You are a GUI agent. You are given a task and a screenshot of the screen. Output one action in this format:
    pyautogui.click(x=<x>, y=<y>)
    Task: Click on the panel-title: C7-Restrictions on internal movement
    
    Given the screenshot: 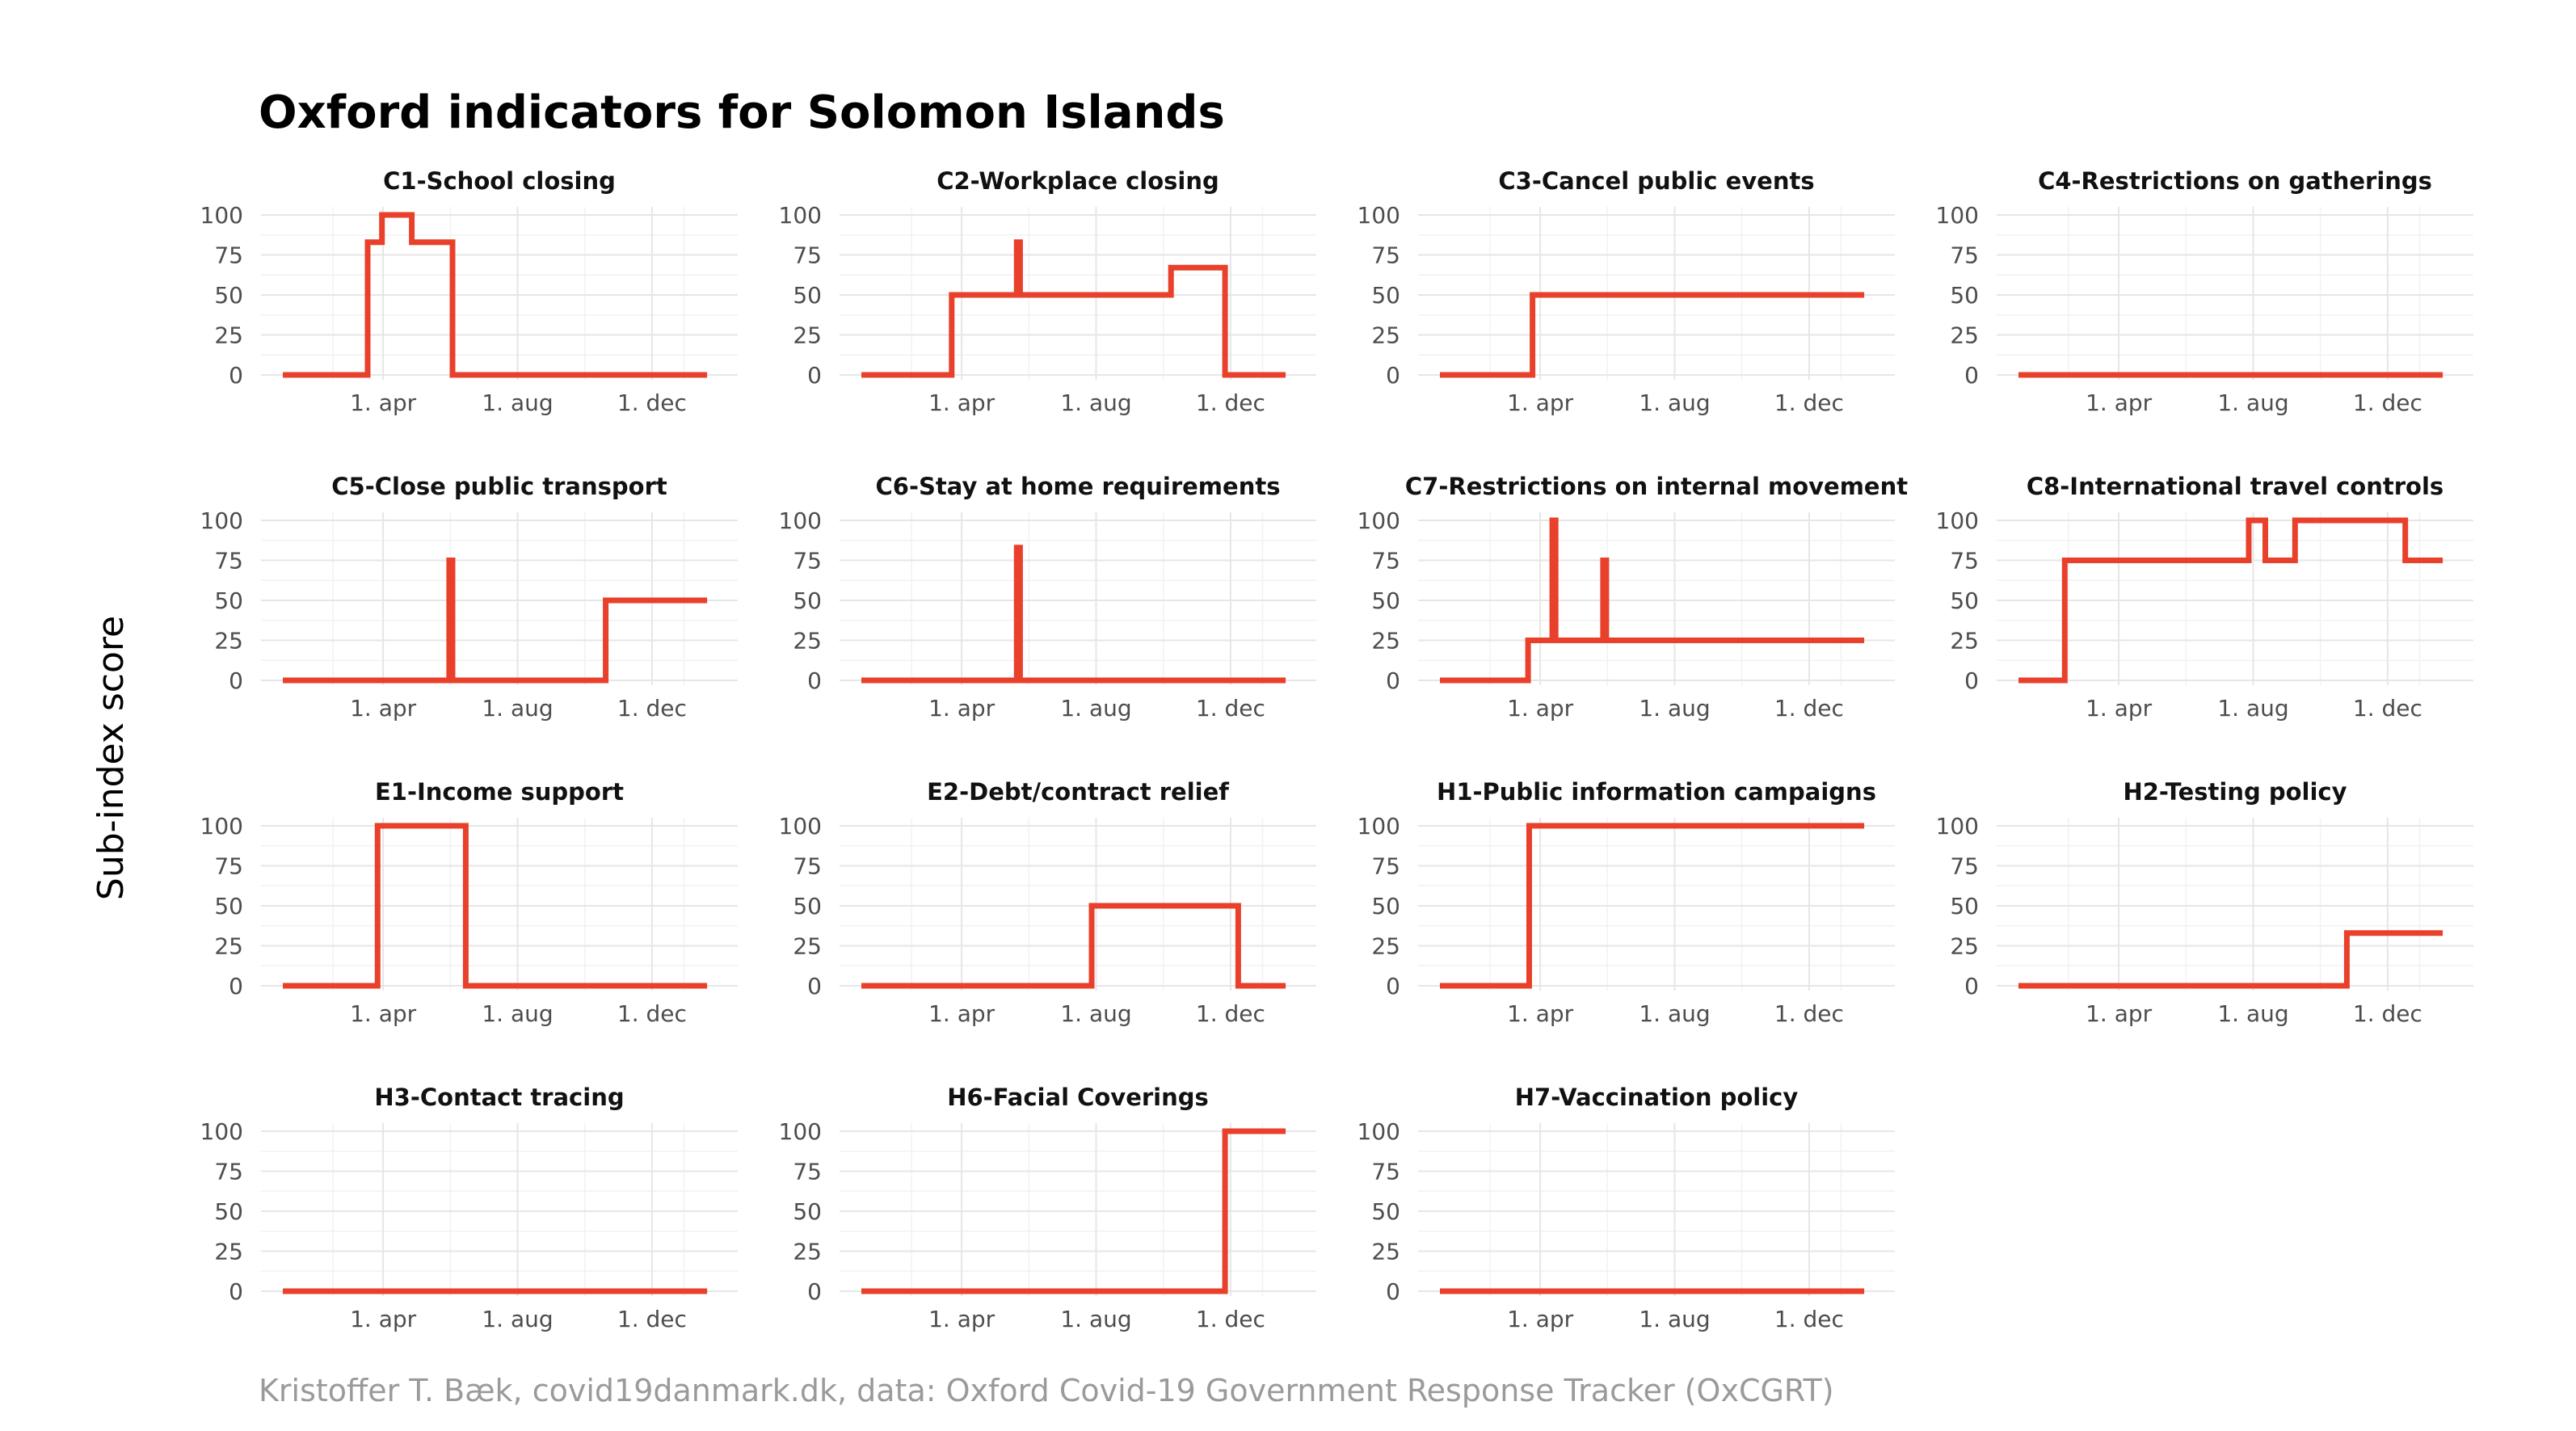 What is the action you would take?
    pyautogui.click(x=1656, y=486)
    